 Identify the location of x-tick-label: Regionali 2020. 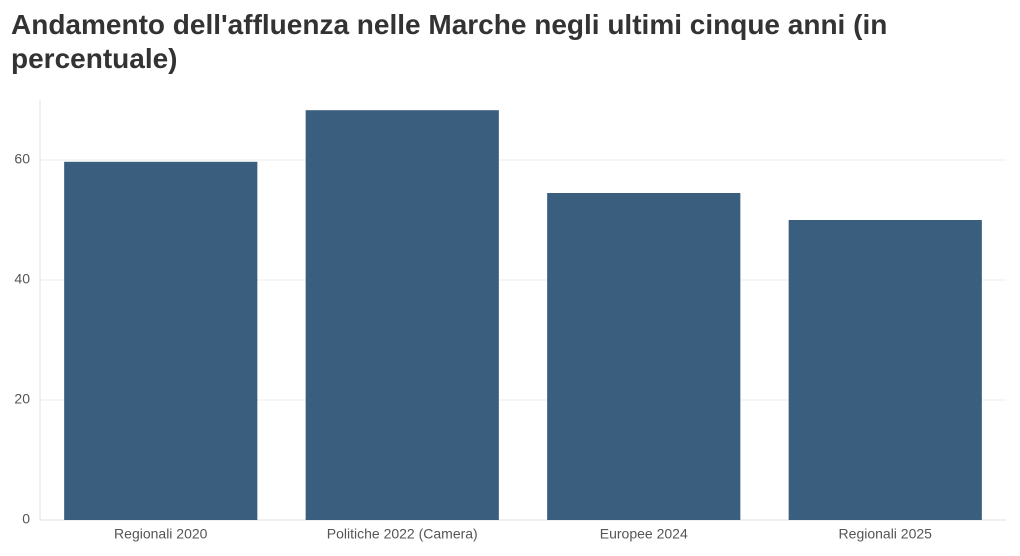
(161, 534).